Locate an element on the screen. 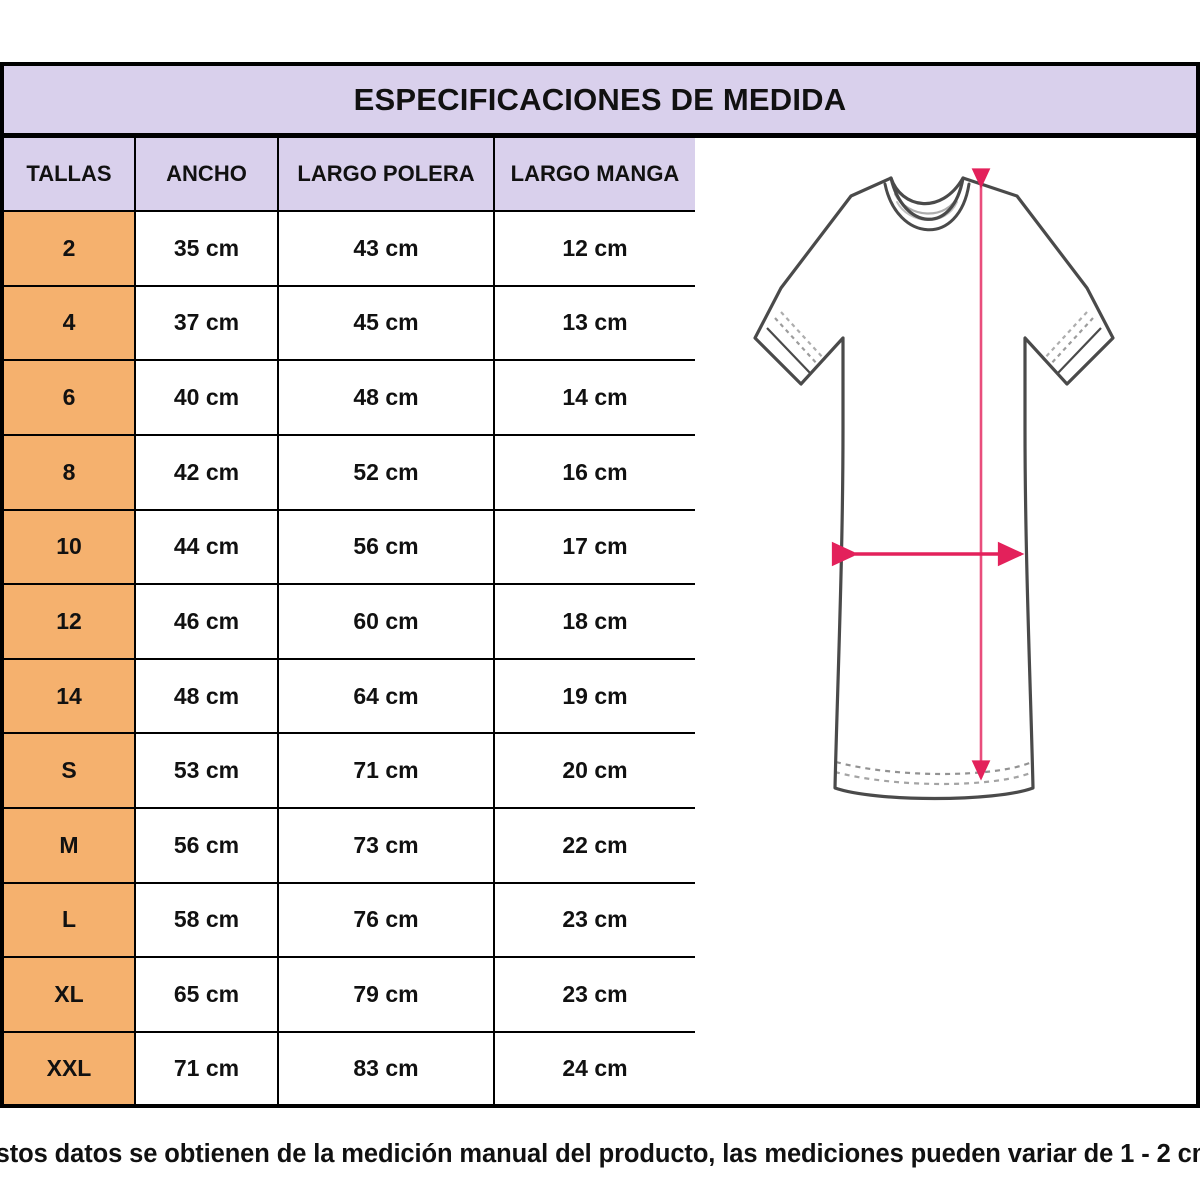  table-row: XXL 71 cm 83 cm 24 cm is located at coordinates (349, 1067).